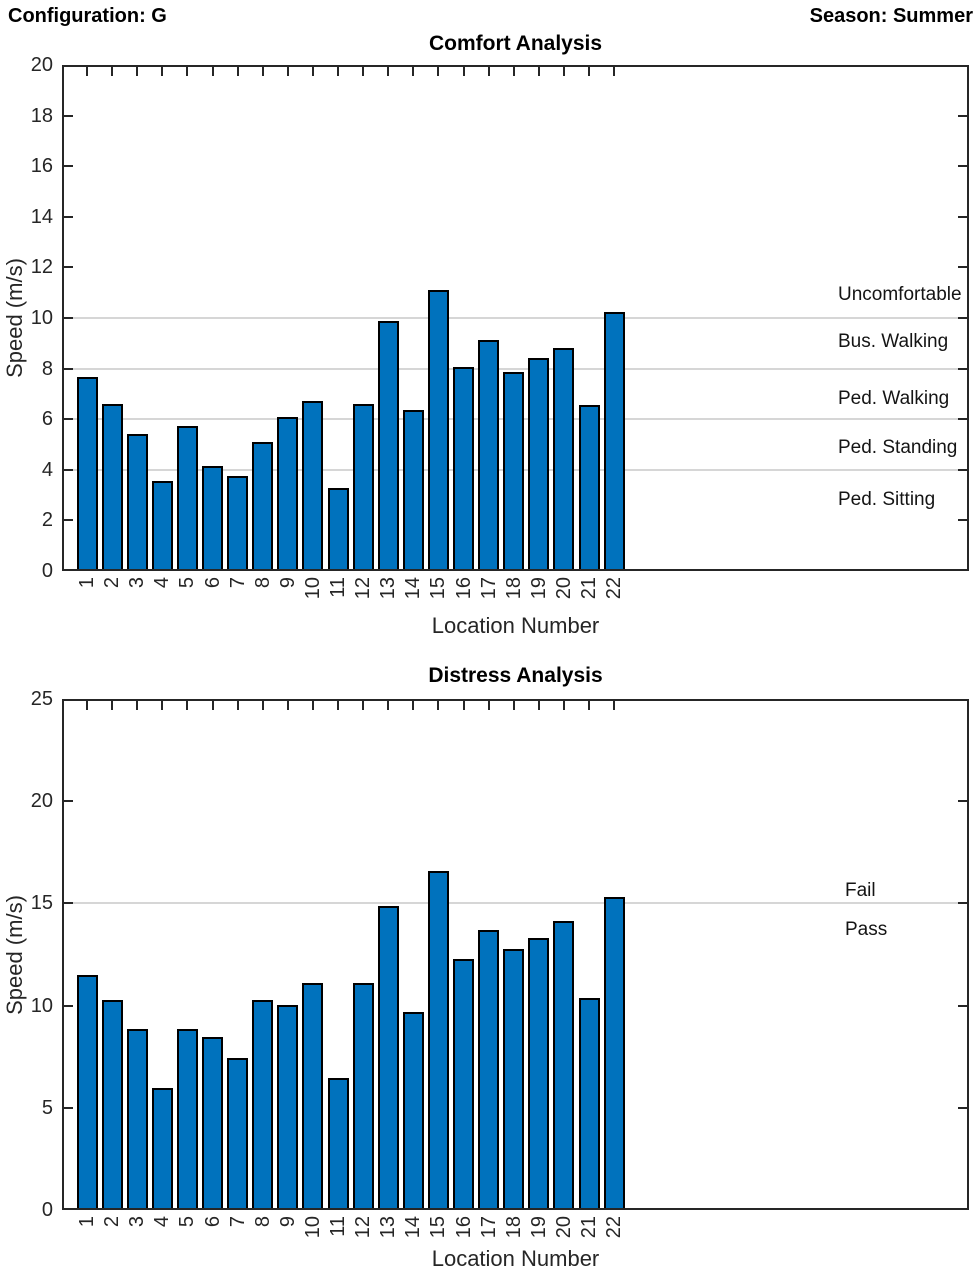  Describe the element at coordinates (900, 295) in the screenshot. I see `region-label-uncomfortable: Uncomfortable` at that location.